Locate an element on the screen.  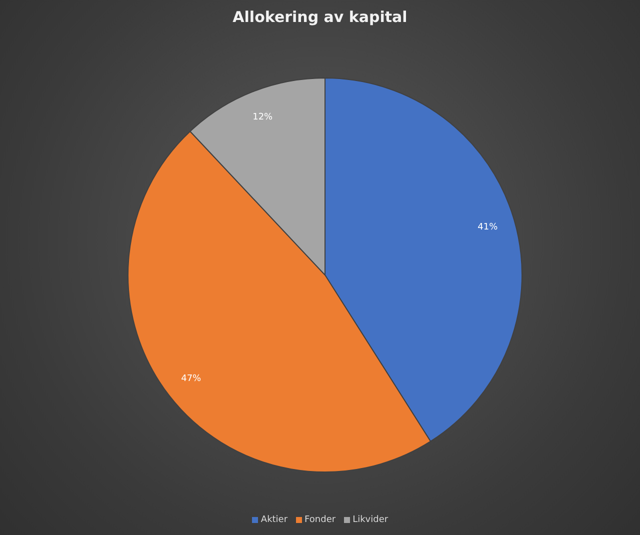
data-label: 41% is located at coordinates (488, 227).